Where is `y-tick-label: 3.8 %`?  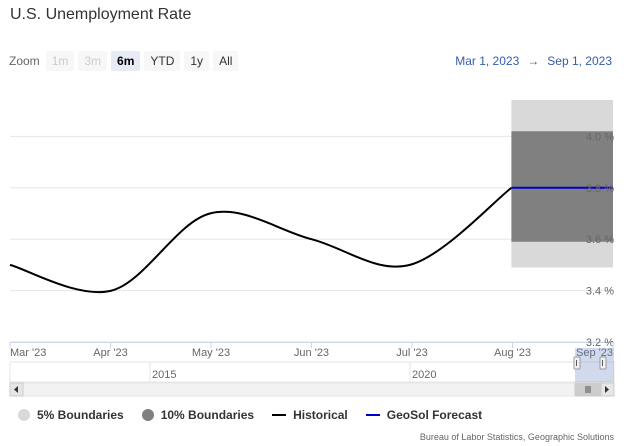 y-tick-label: 3.8 % is located at coordinates (600, 189).